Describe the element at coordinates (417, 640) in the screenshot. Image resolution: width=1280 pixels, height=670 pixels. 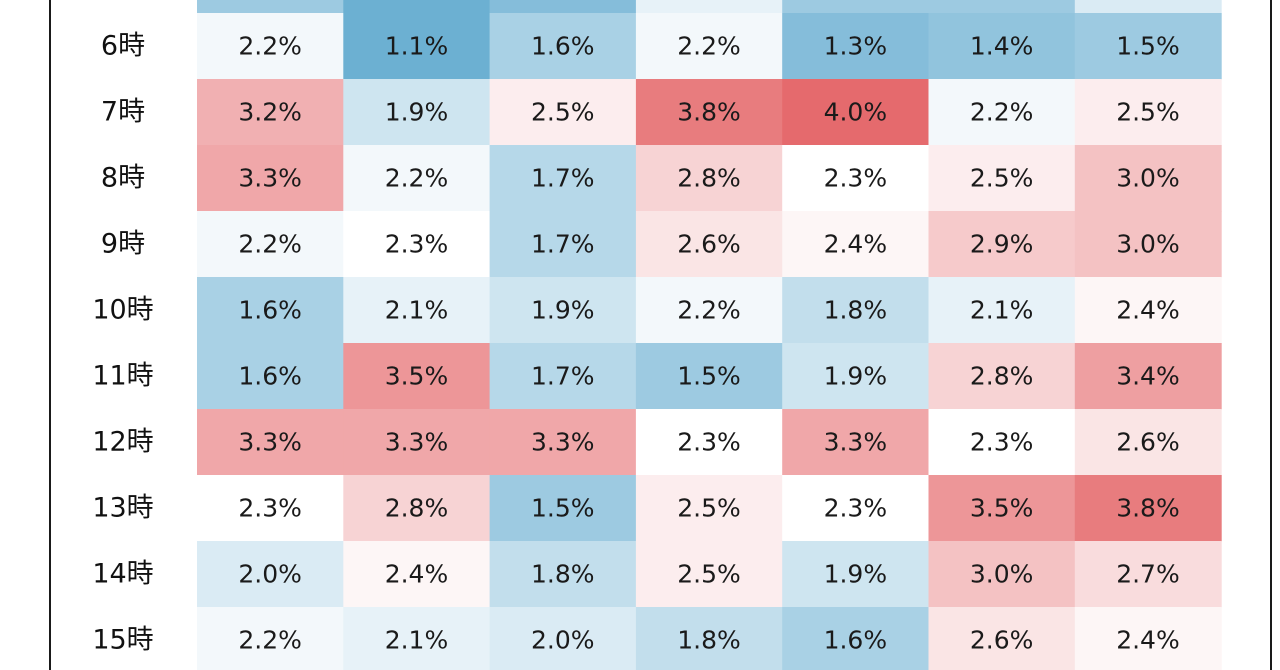
I see `heatmap-cell-label: 2.1%` at that location.